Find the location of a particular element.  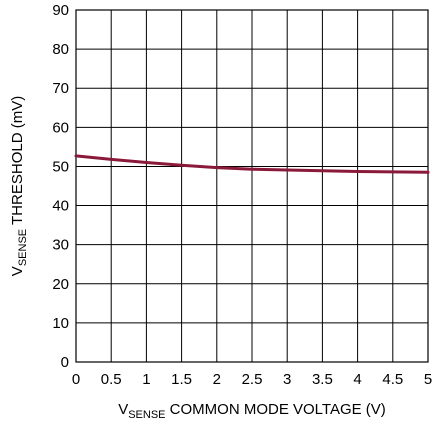

y-axis-title: VSENSE THRESHOLD (mV) is located at coordinates (19, 186).